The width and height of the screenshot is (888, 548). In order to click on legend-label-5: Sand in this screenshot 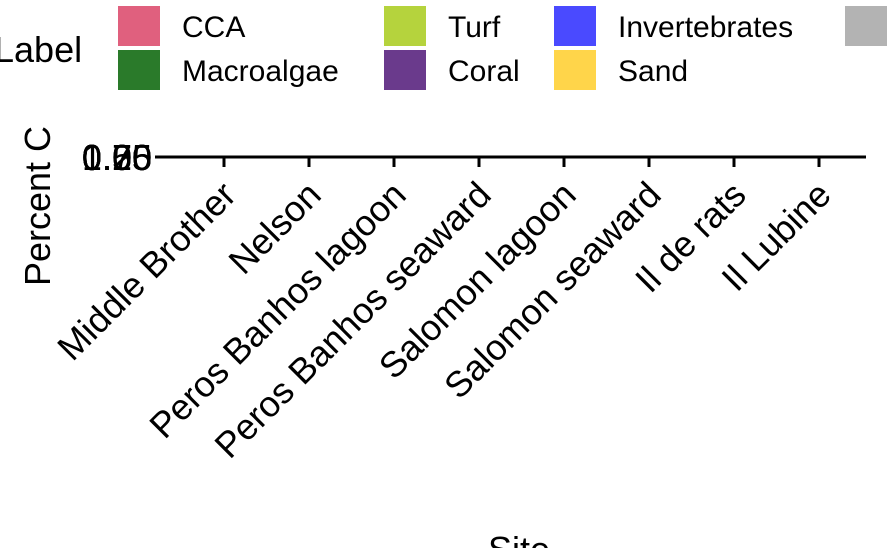, I will do `click(653, 71)`.